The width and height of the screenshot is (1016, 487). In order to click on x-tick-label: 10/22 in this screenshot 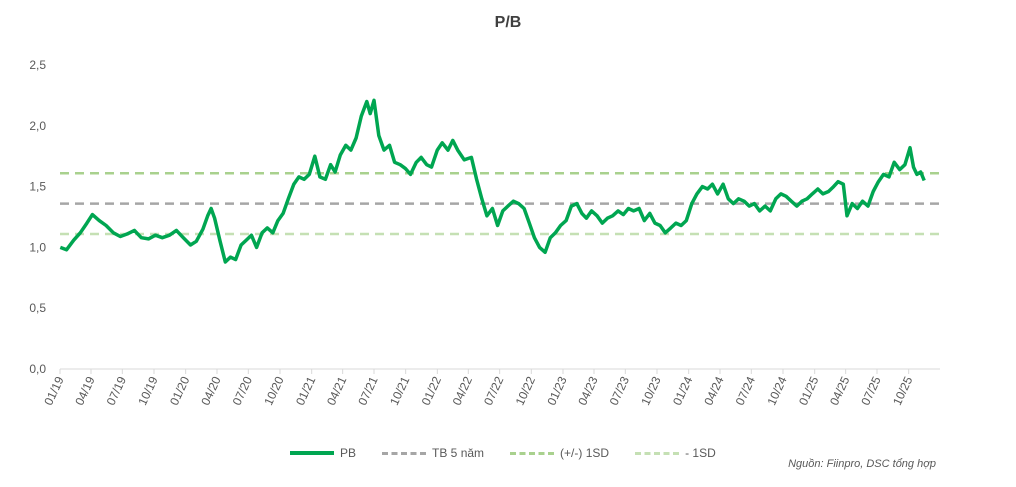, I will do `click(526, 390)`.